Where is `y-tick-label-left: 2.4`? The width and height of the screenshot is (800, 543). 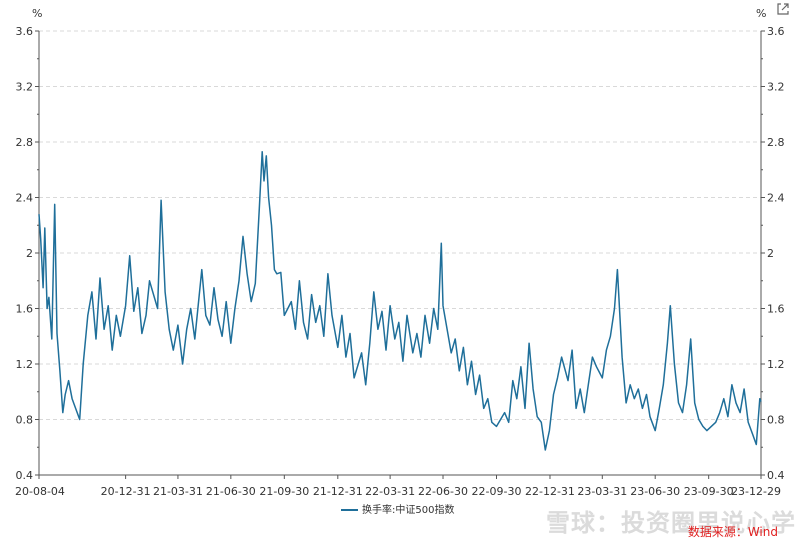 y-tick-label-left: 2.4 is located at coordinates (25, 198).